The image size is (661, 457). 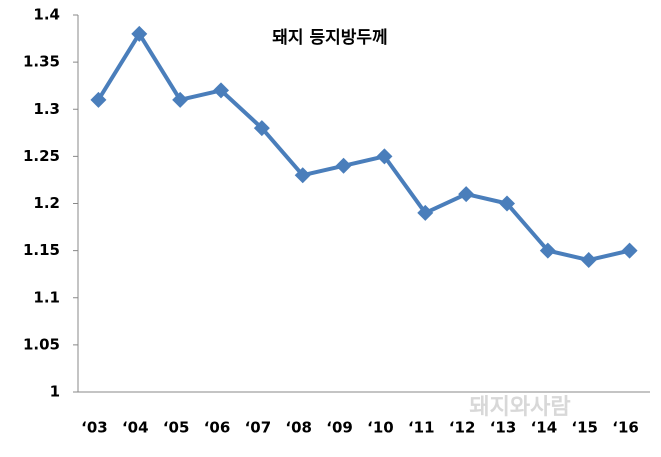 I want to click on y-tick-label: 1.1, so click(x=46, y=297).